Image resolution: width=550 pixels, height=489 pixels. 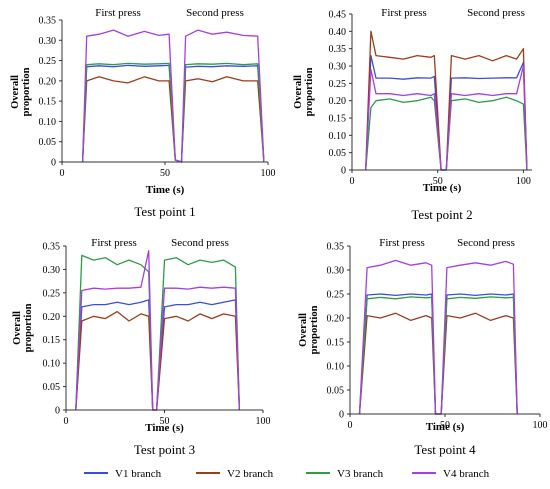 What do you see at coordinates (287, 474) in the screenshot?
I see `legend: V1 branch V2 branch V3 branch V4 branch` at bounding box center [287, 474].